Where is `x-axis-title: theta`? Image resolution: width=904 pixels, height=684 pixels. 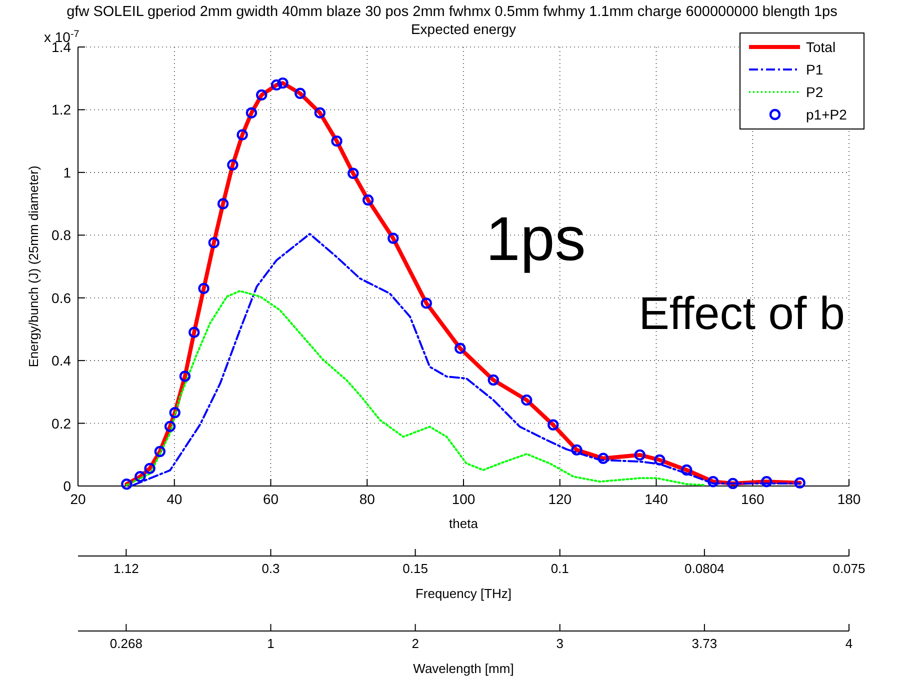 x-axis-title: theta is located at coordinates (464, 523).